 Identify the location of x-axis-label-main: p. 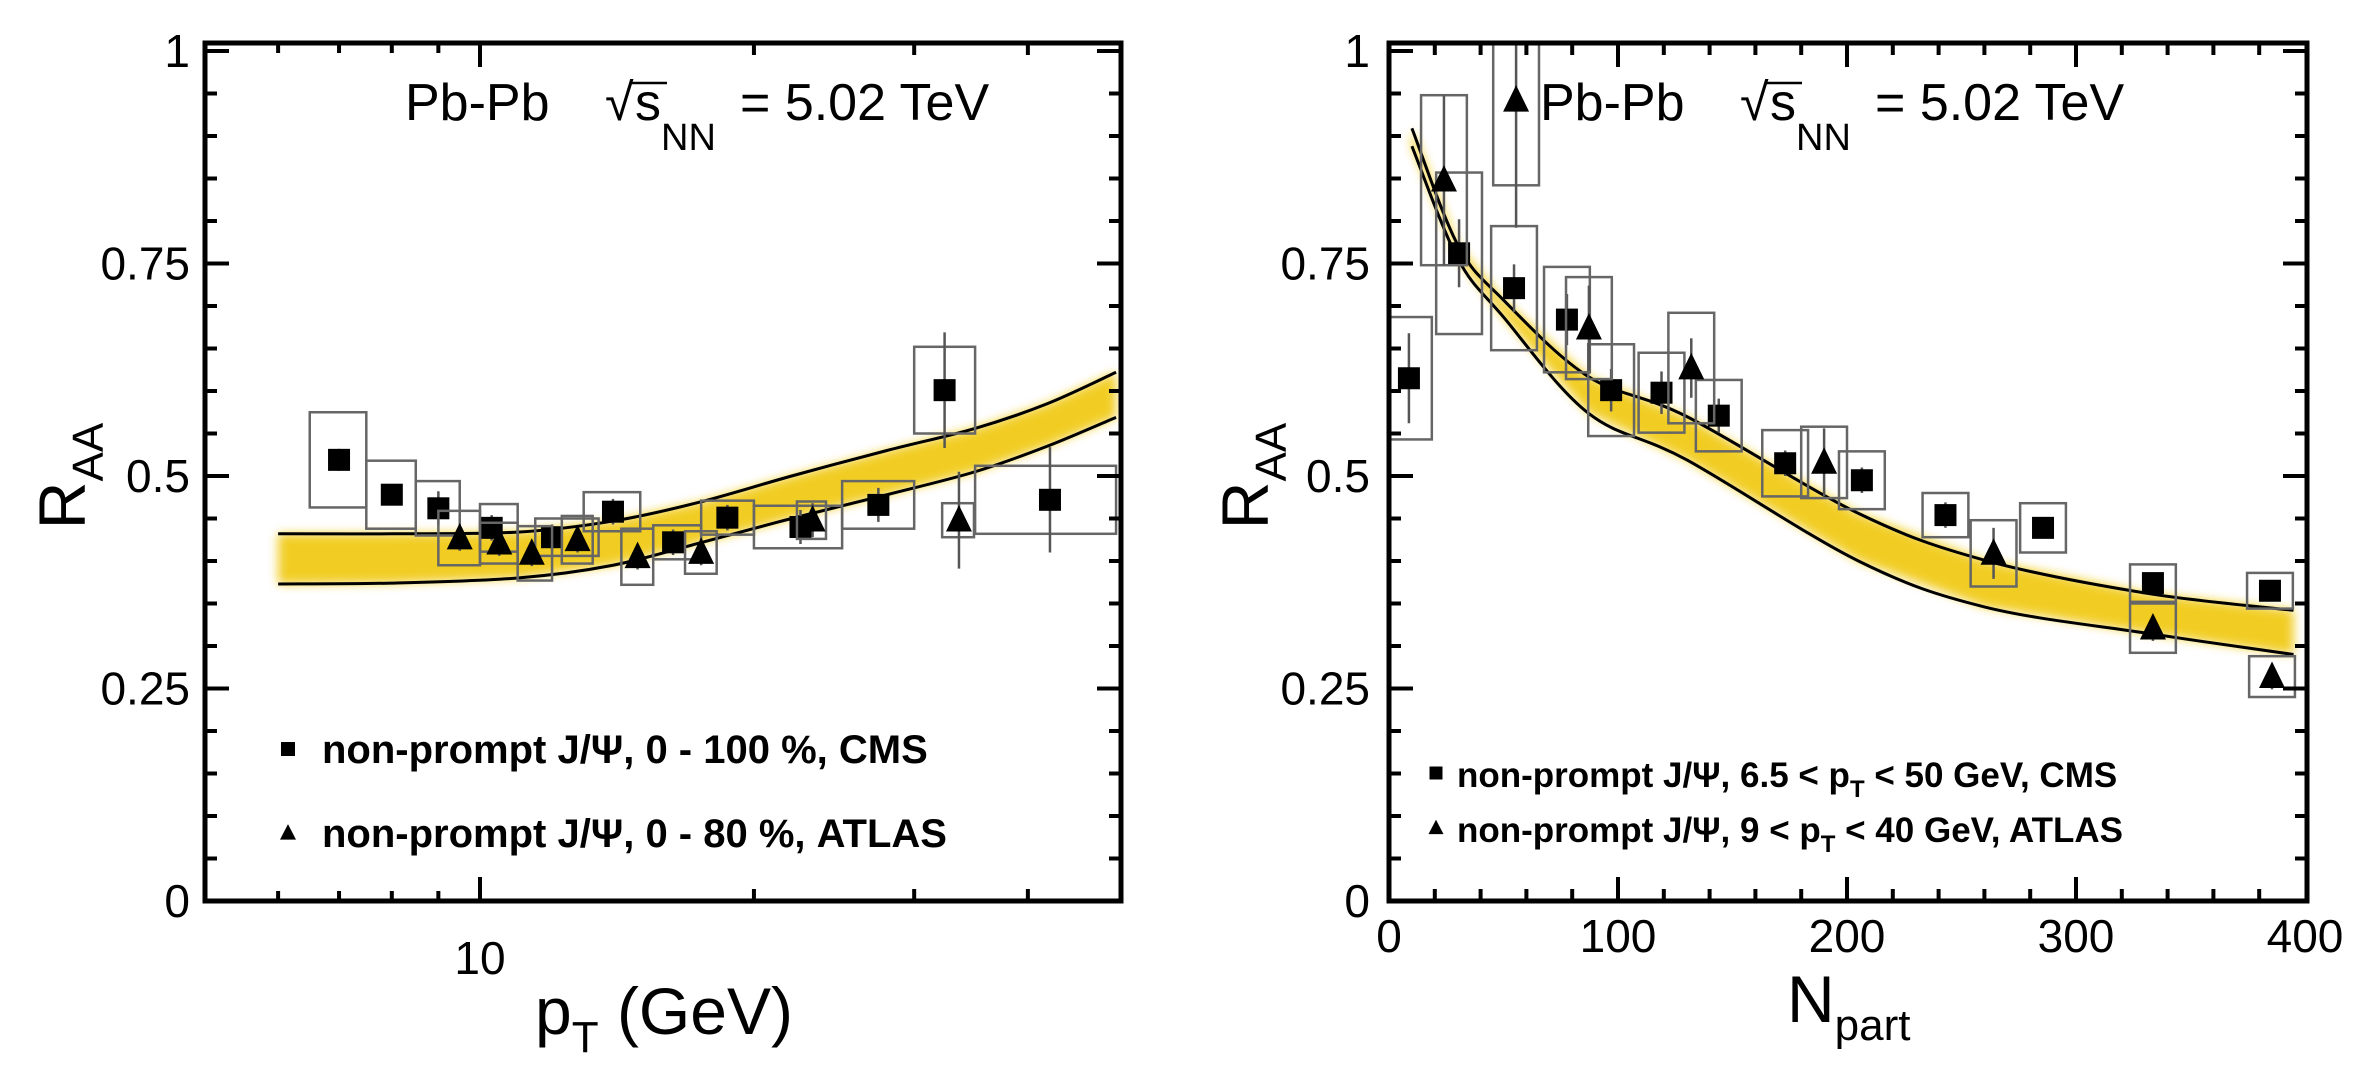
(553, 1011).